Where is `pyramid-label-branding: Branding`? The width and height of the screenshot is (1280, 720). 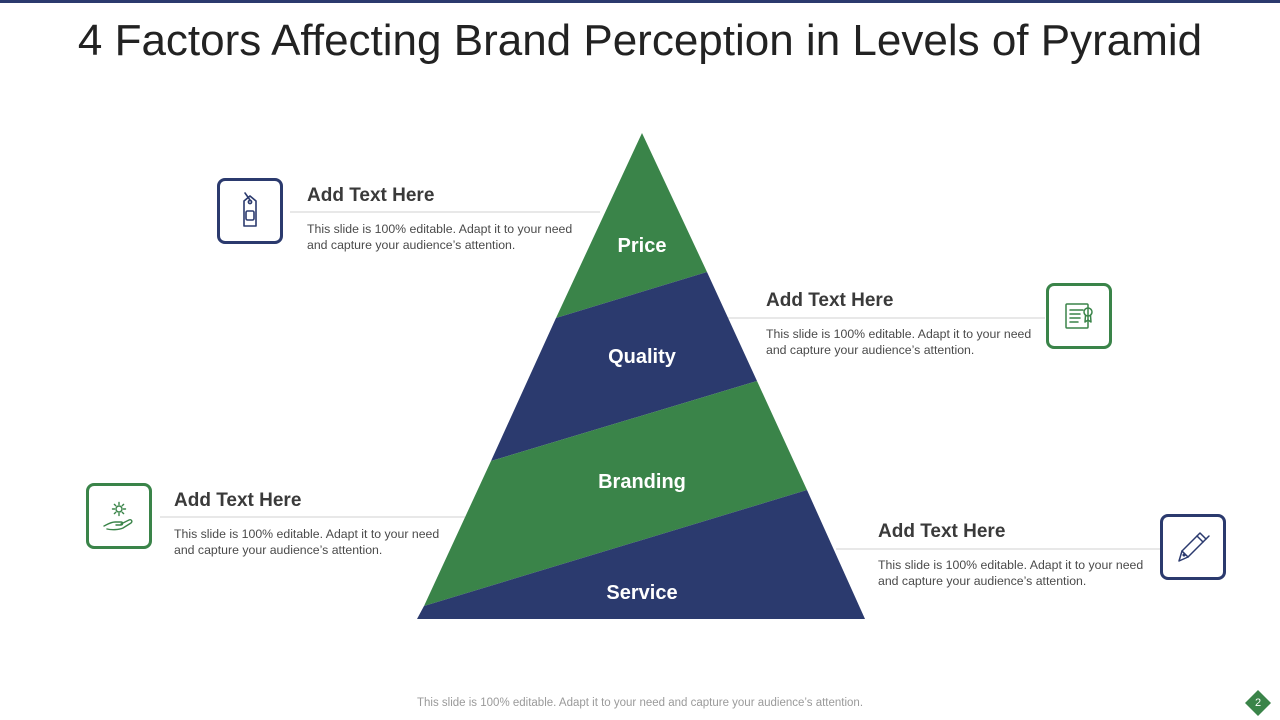 pyramid-label-branding: Branding is located at coordinates (642, 482).